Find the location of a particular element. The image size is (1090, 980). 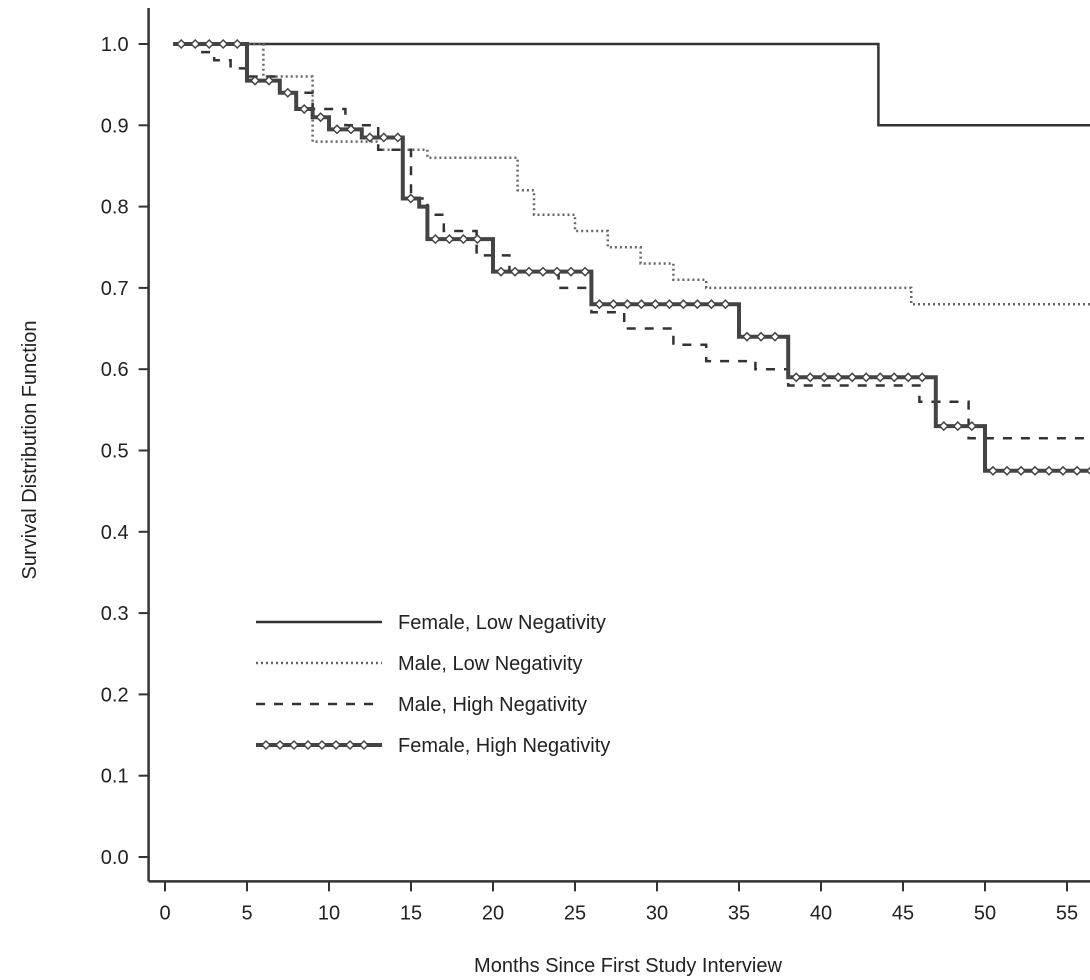

x-tick-label: 20 is located at coordinates (493, 913).